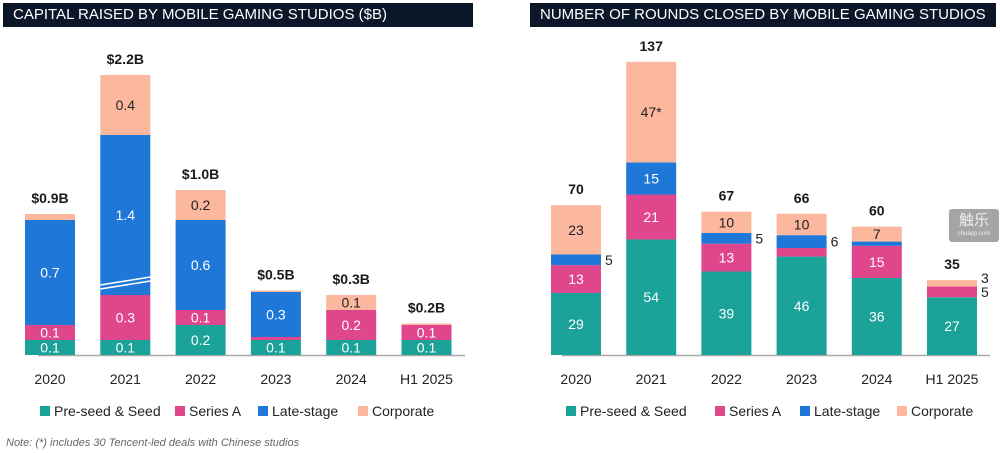  I want to click on watermark-logo: 触乐 chuapp.com, so click(974, 225).